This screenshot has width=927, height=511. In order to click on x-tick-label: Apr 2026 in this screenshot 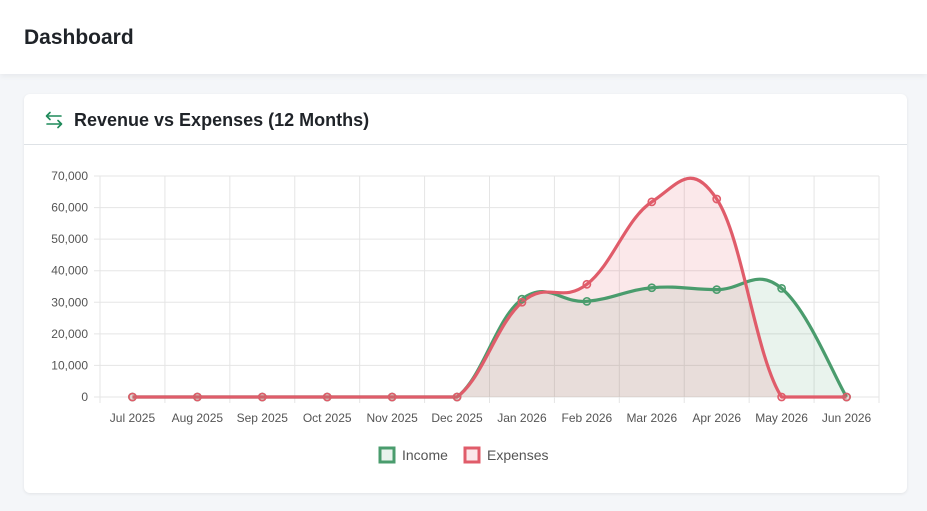, I will do `click(716, 418)`.